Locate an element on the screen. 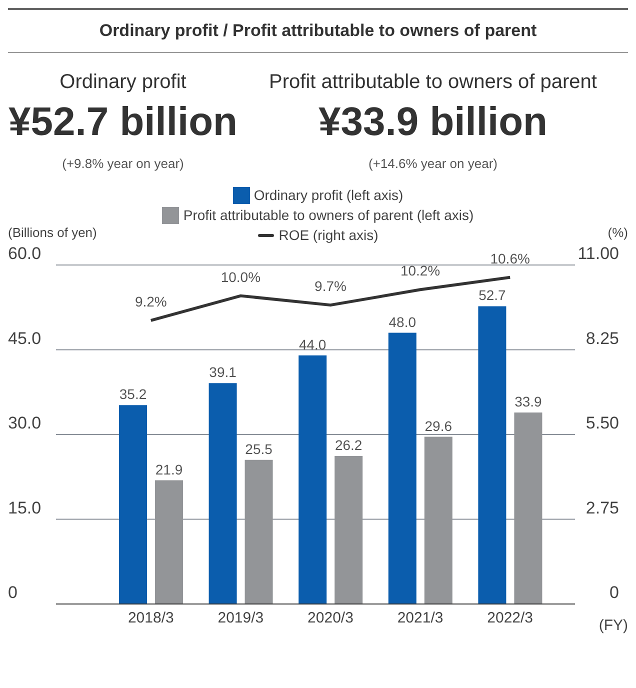 The height and width of the screenshot is (688, 636). data-label: 39.1 is located at coordinates (223, 372).